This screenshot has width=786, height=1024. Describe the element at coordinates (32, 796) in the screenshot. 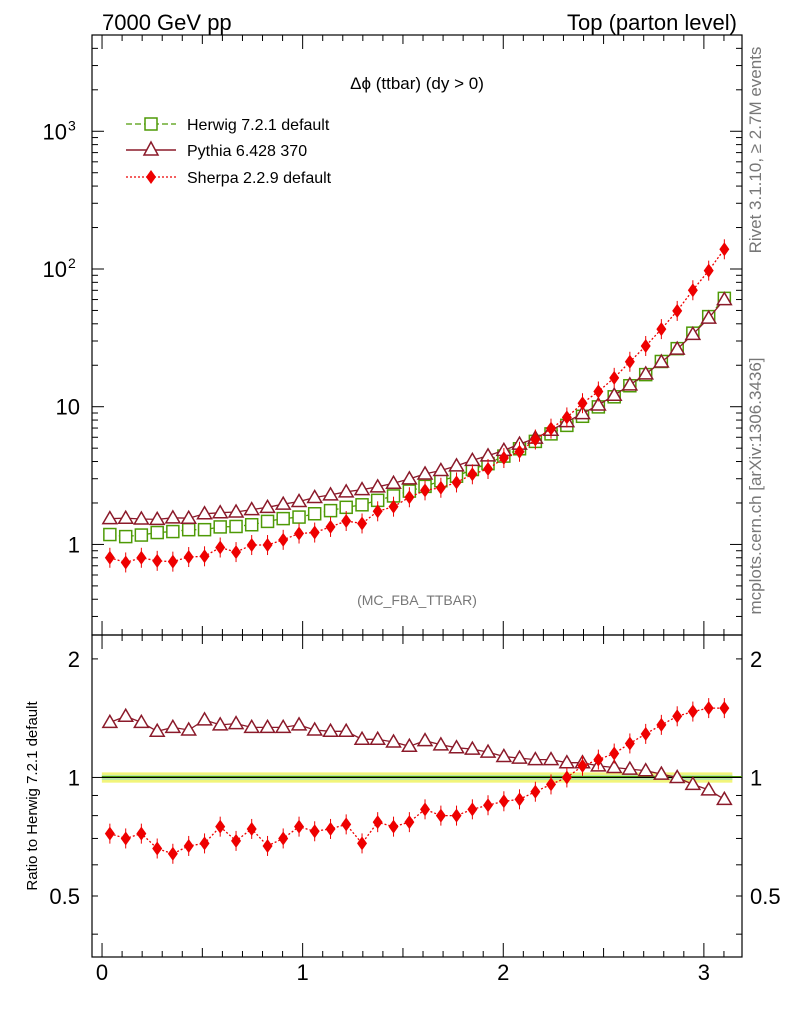

I see `ratio-y-axis-title: Ratio to Herwig 7.2.1 default` at that location.